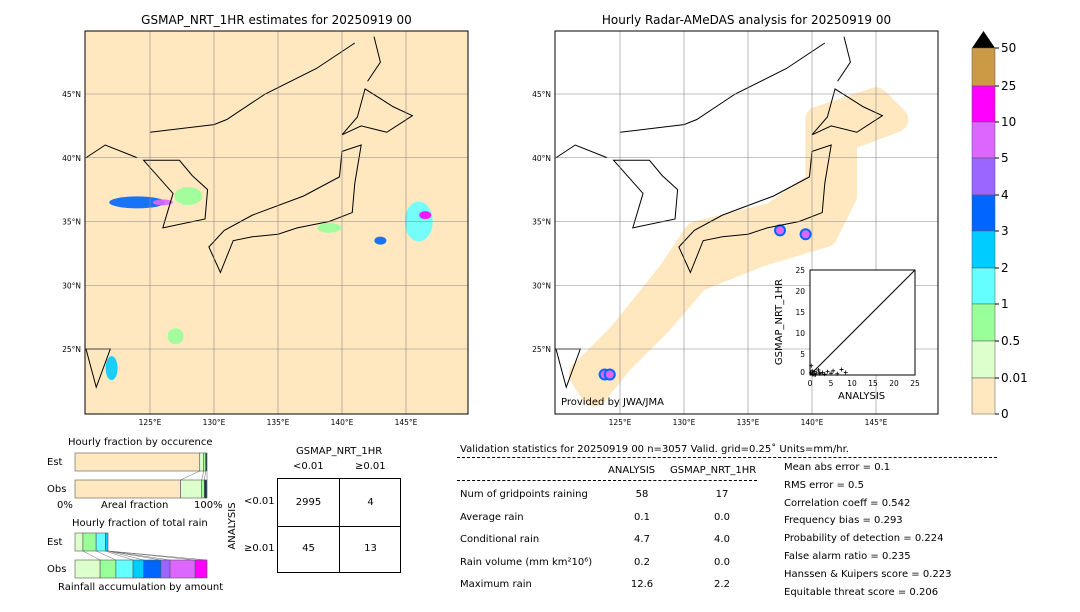 The image size is (1080, 612). I want to click on colorbar-label: 0.5, so click(1010, 341).